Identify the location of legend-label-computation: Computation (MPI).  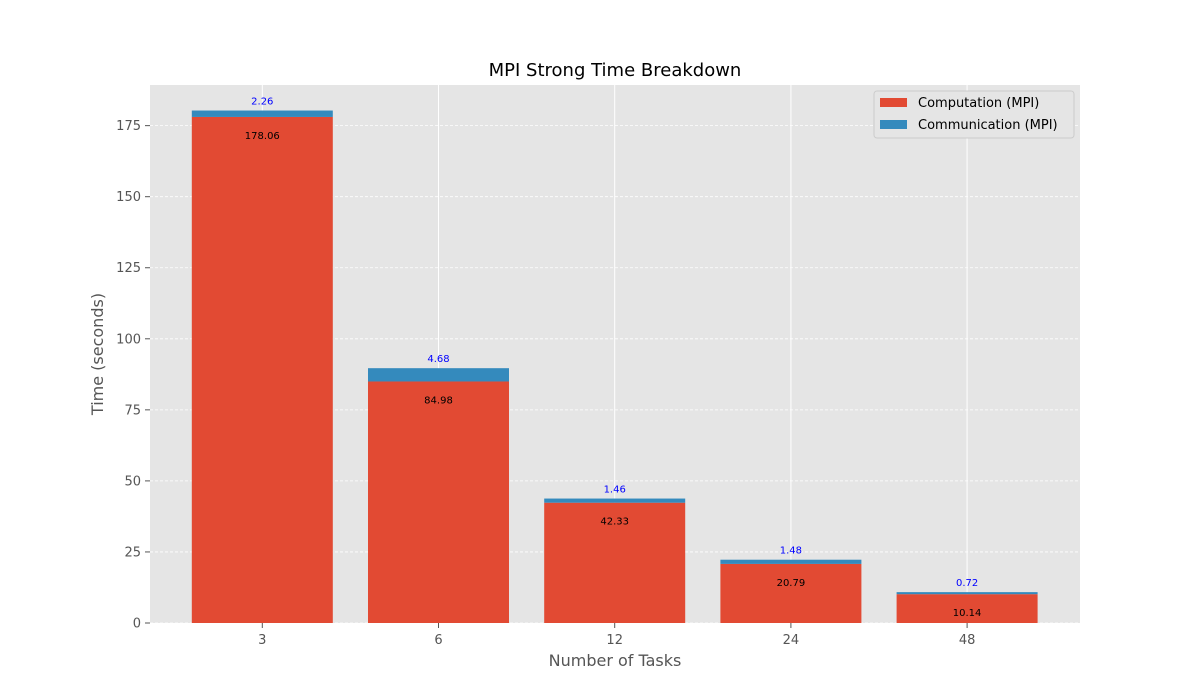
(978, 103).